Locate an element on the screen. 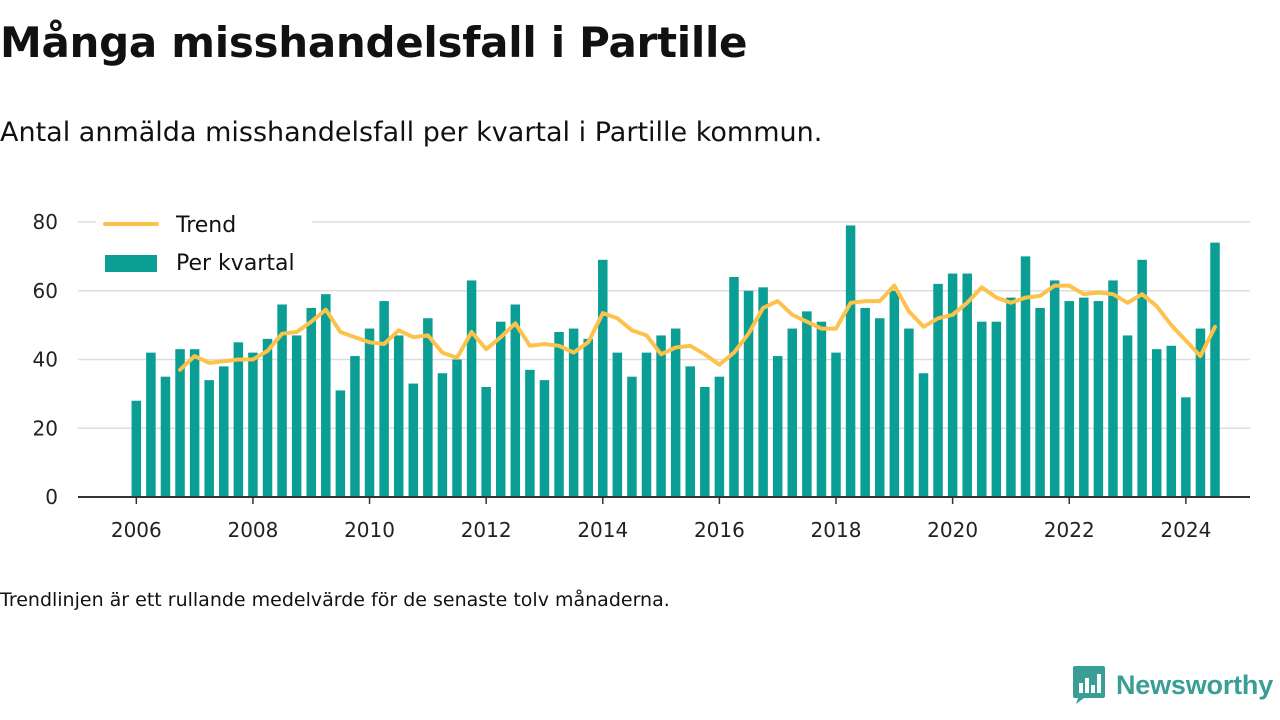 This screenshot has height=720, width=1280. trend-series is located at coordinates (697, 327).